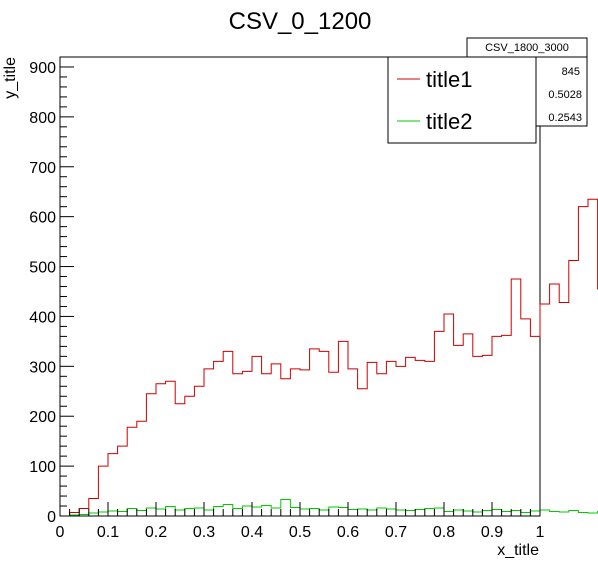 This screenshot has width=598, height=574. I want to click on x-tick-label: 0.3, so click(204, 532).